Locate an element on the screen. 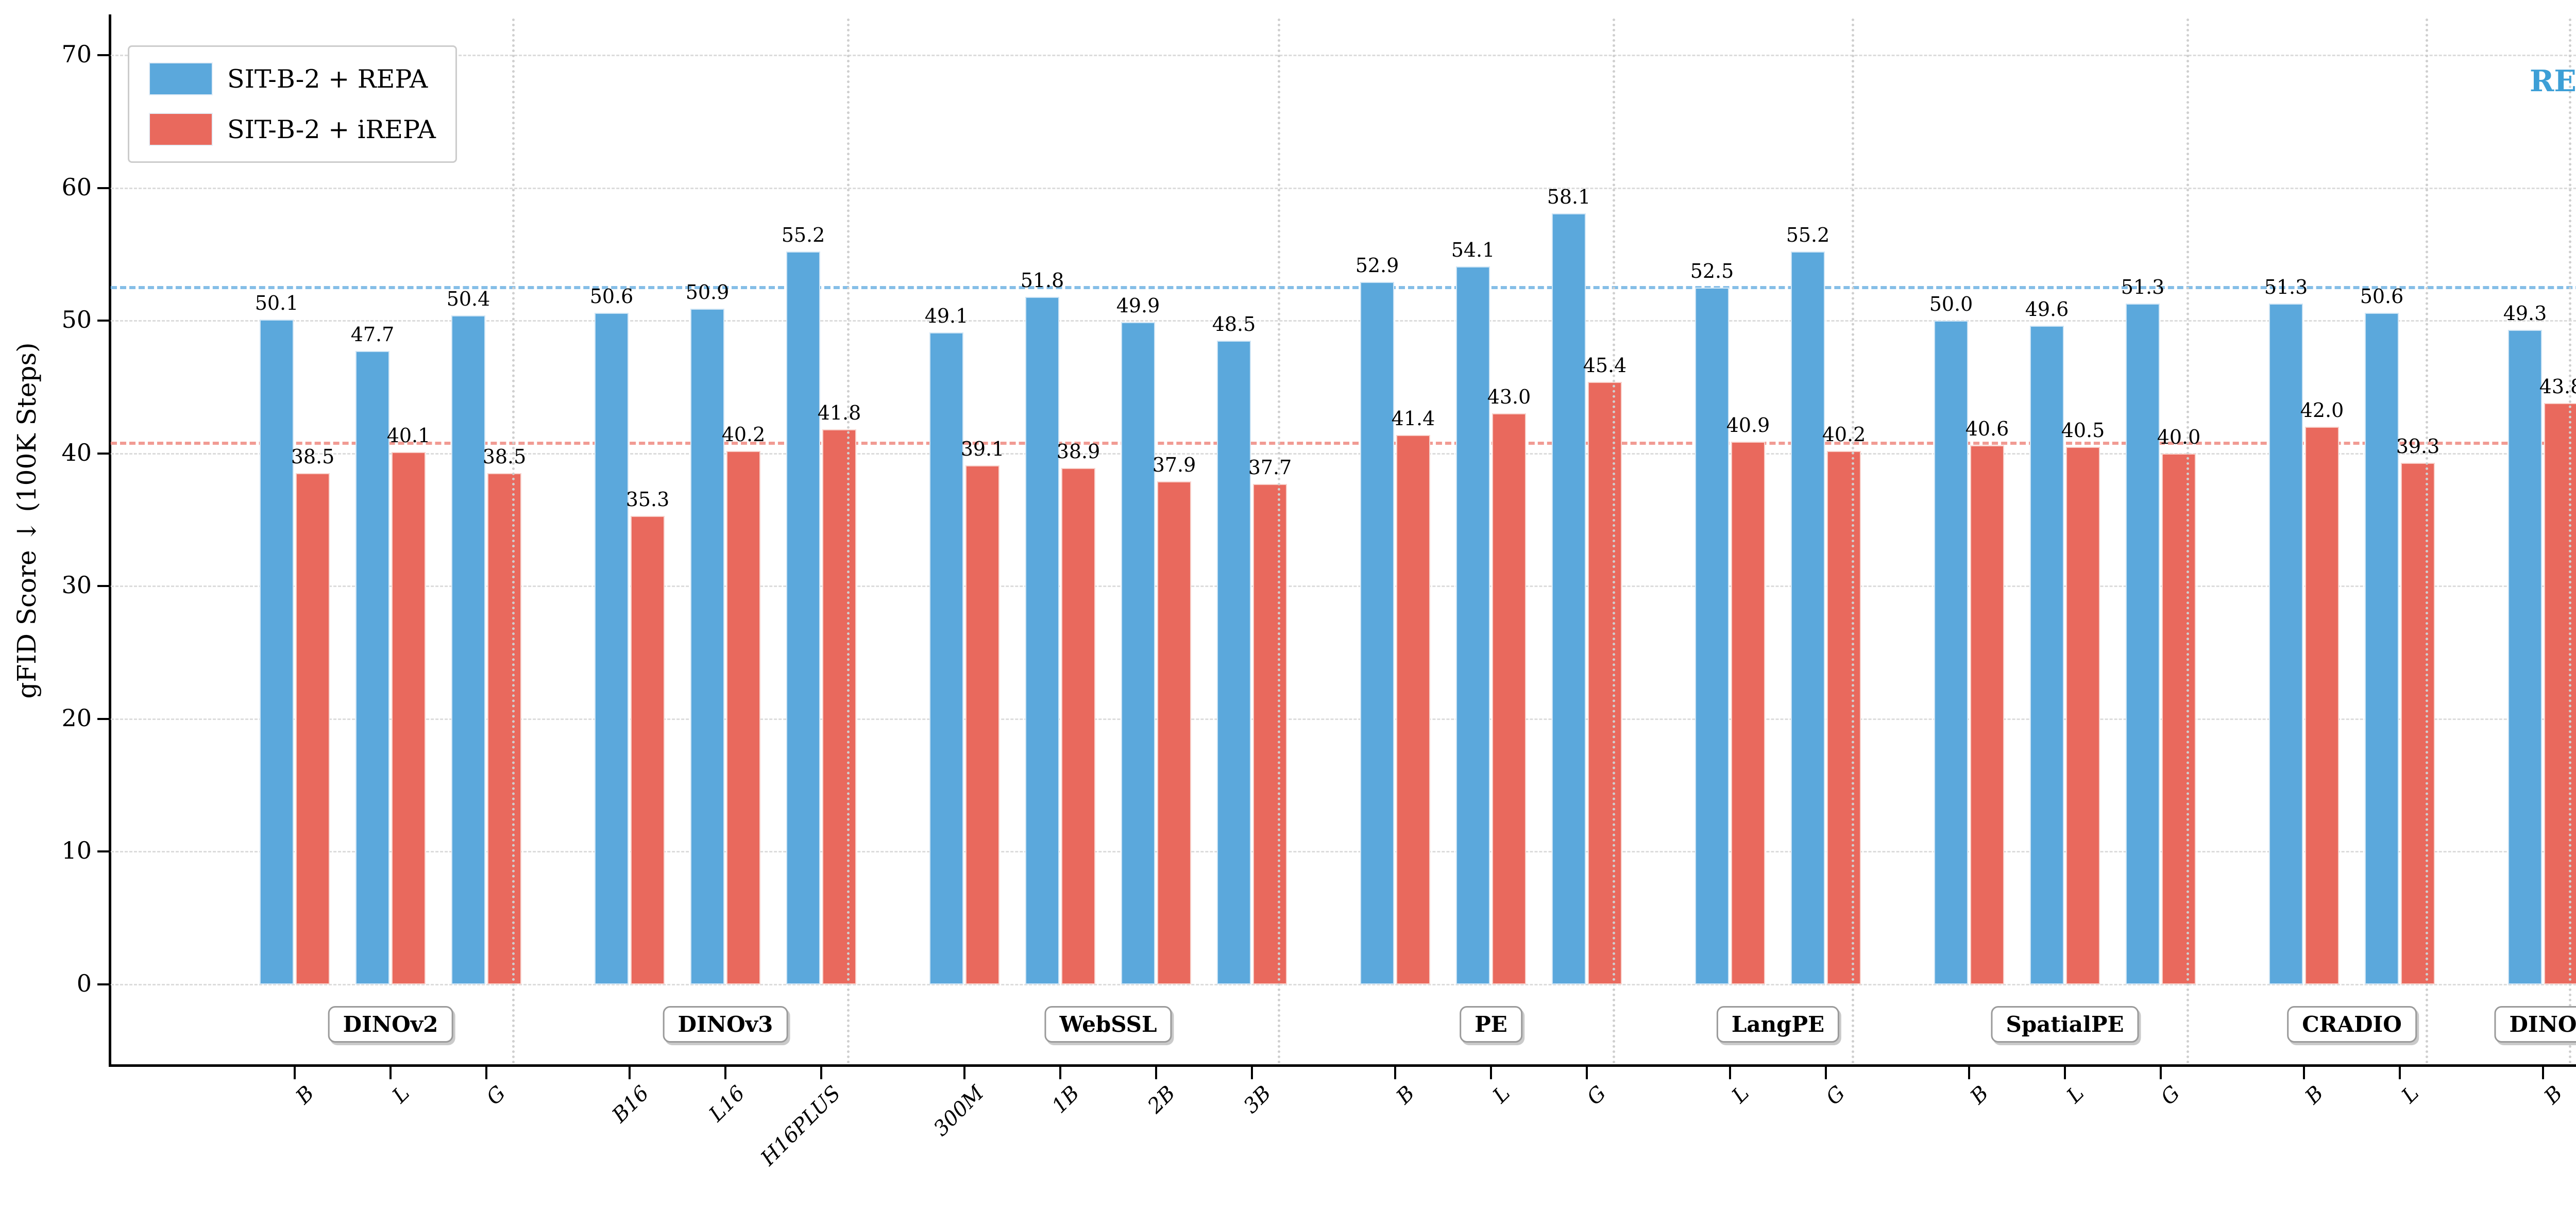 This screenshot has height=1222, width=2576. legend-item-repa: SIT-B-2 + REPA is located at coordinates (292, 78).